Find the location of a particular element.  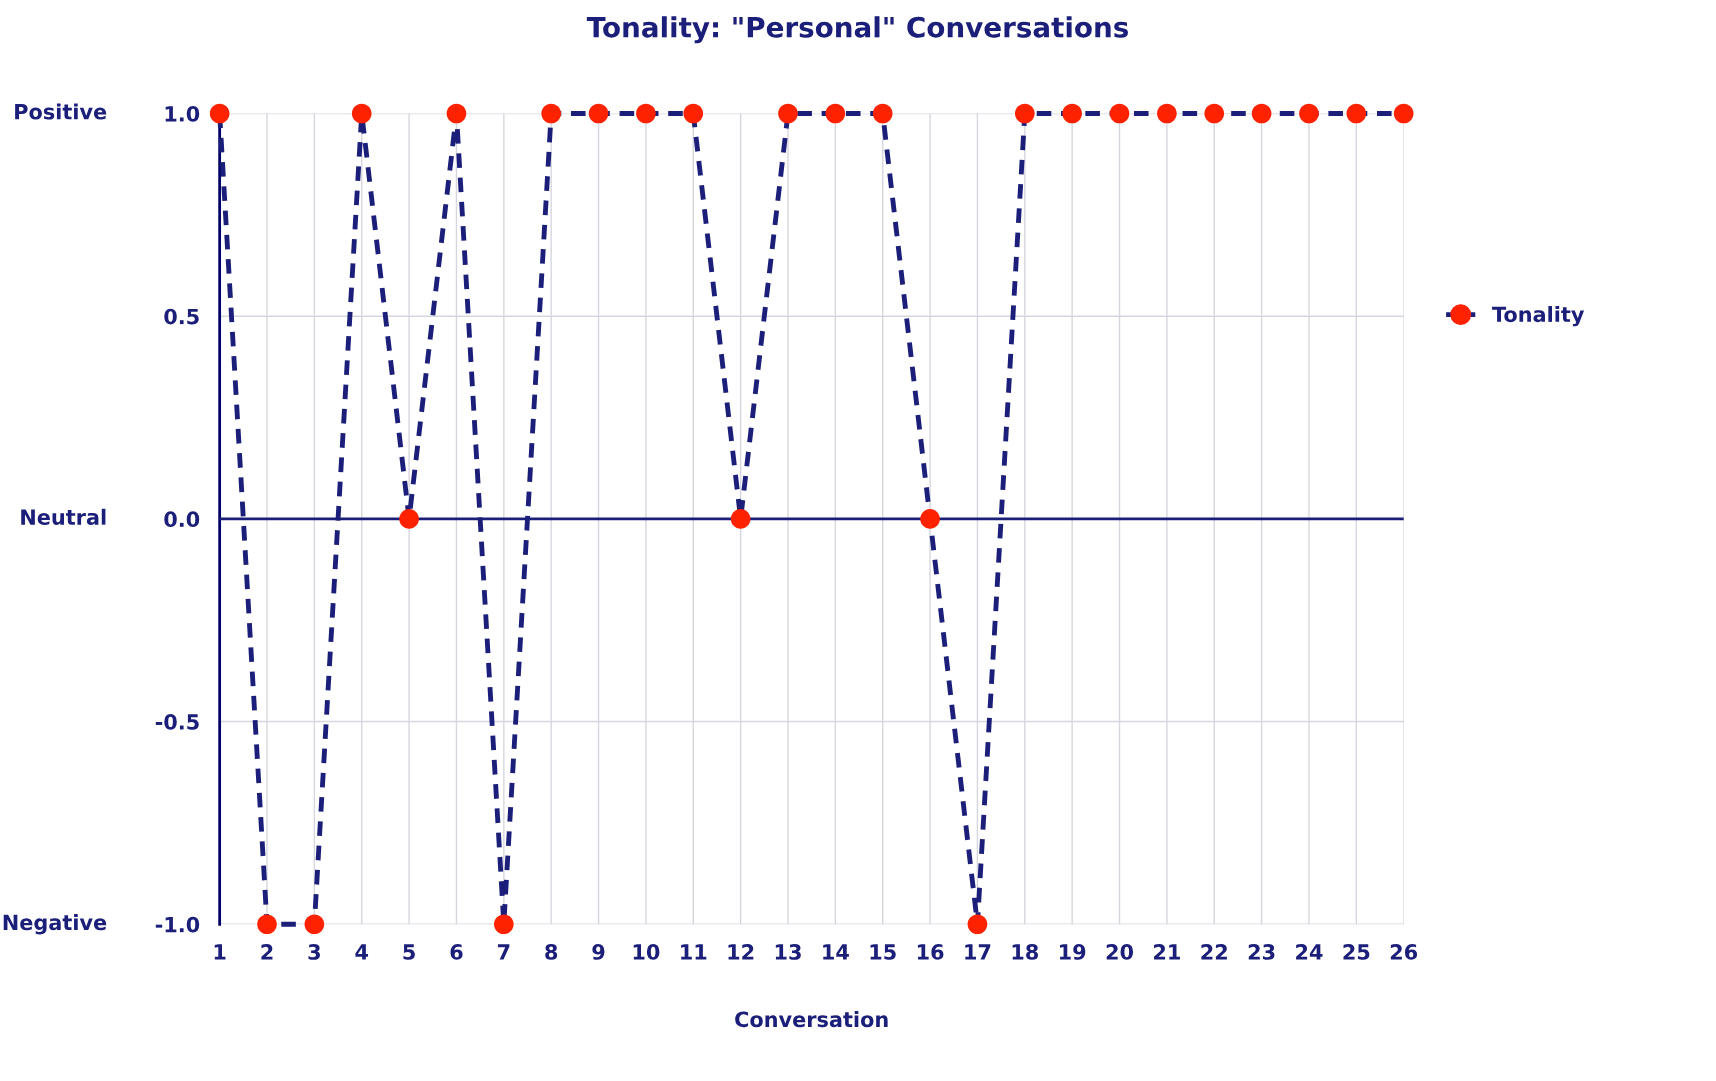

x-tick-label: 12 is located at coordinates (741, 952).